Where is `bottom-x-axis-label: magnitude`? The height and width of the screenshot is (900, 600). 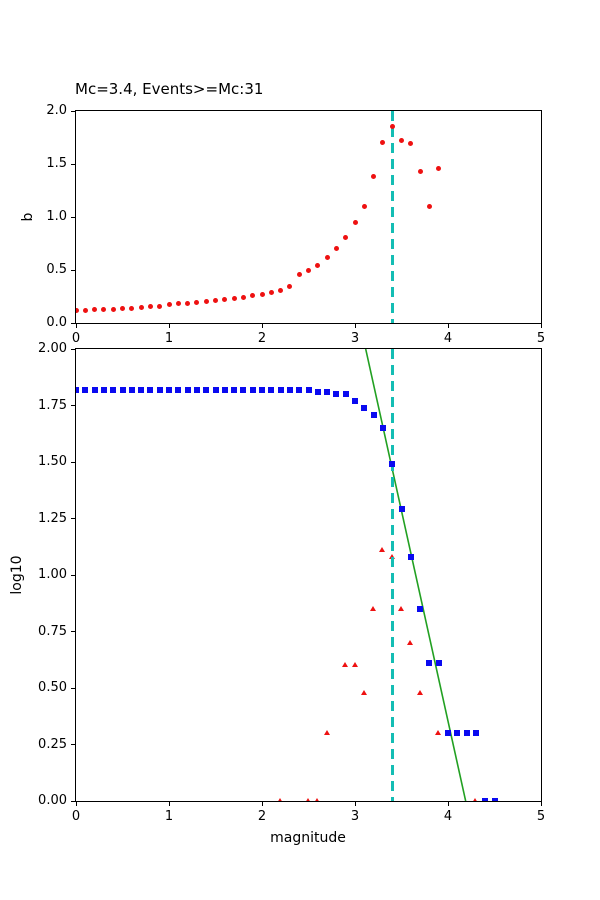 bottom-x-axis-label: magnitude is located at coordinates (308, 838).